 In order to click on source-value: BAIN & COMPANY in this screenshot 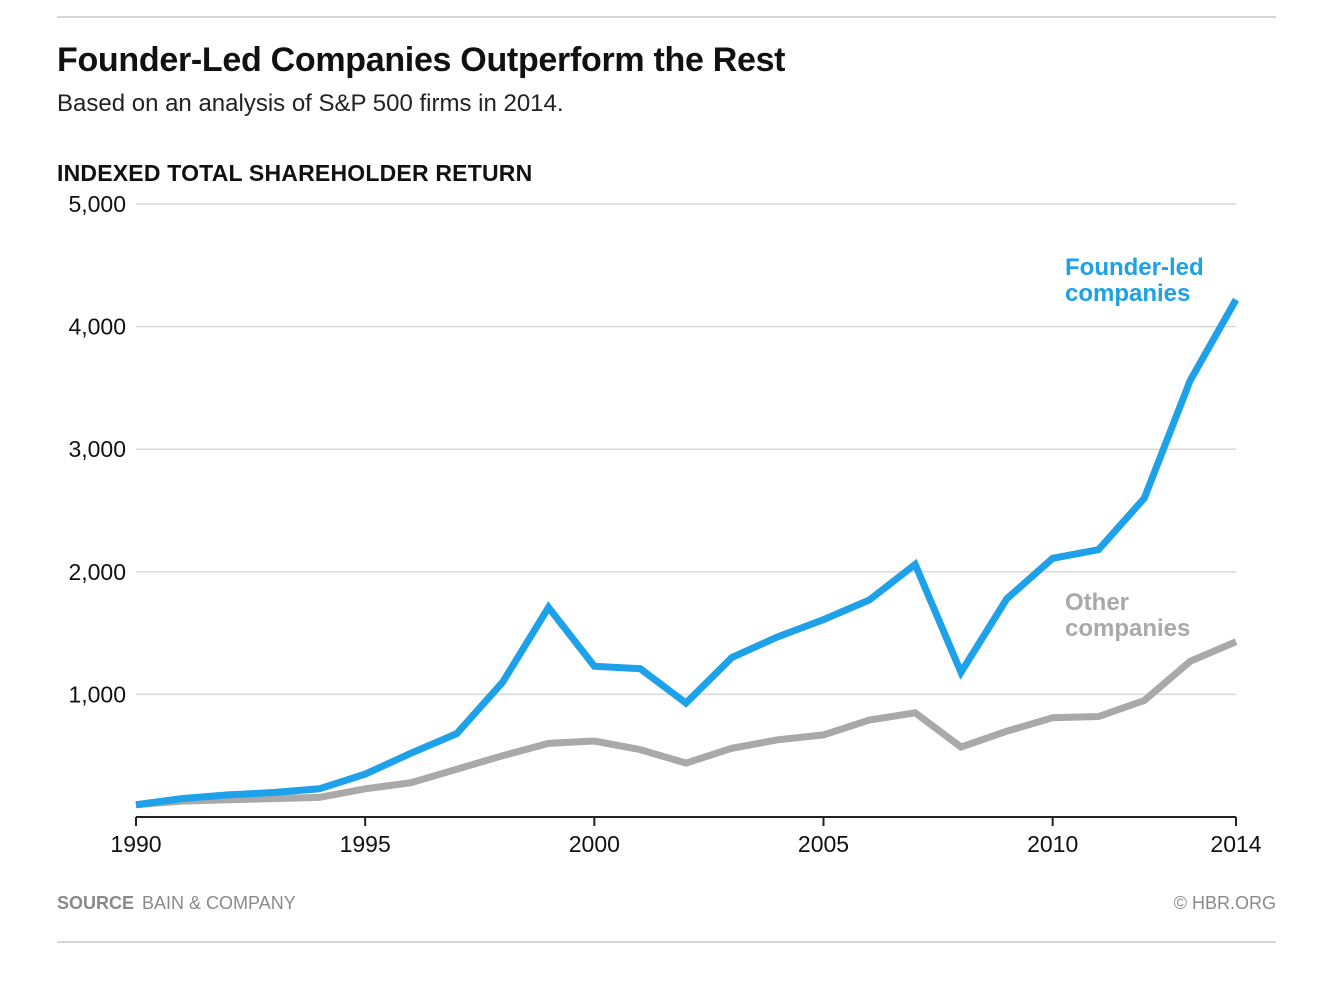, I will do `click(219, 903)`.